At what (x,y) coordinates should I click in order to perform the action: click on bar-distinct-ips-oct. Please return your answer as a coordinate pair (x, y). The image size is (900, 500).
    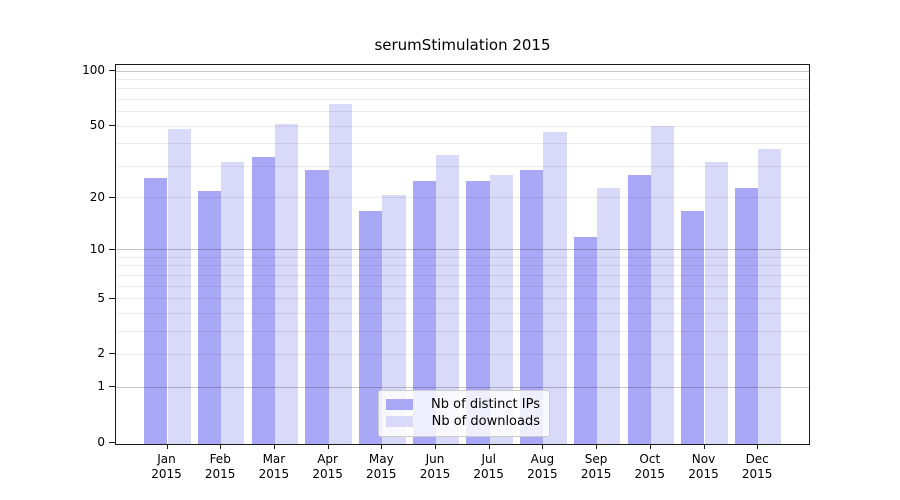
    Looking at the image, I should click on (639, 309).